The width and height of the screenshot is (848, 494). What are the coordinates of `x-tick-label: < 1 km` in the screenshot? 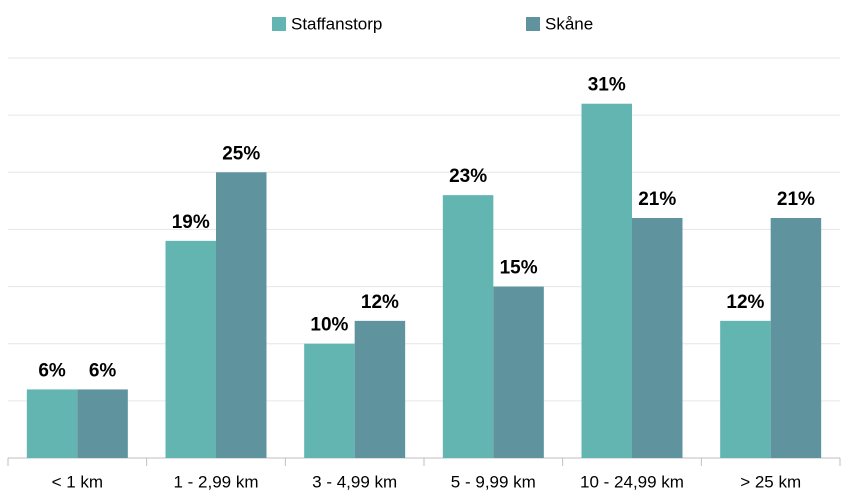 It's located at (78, 481).